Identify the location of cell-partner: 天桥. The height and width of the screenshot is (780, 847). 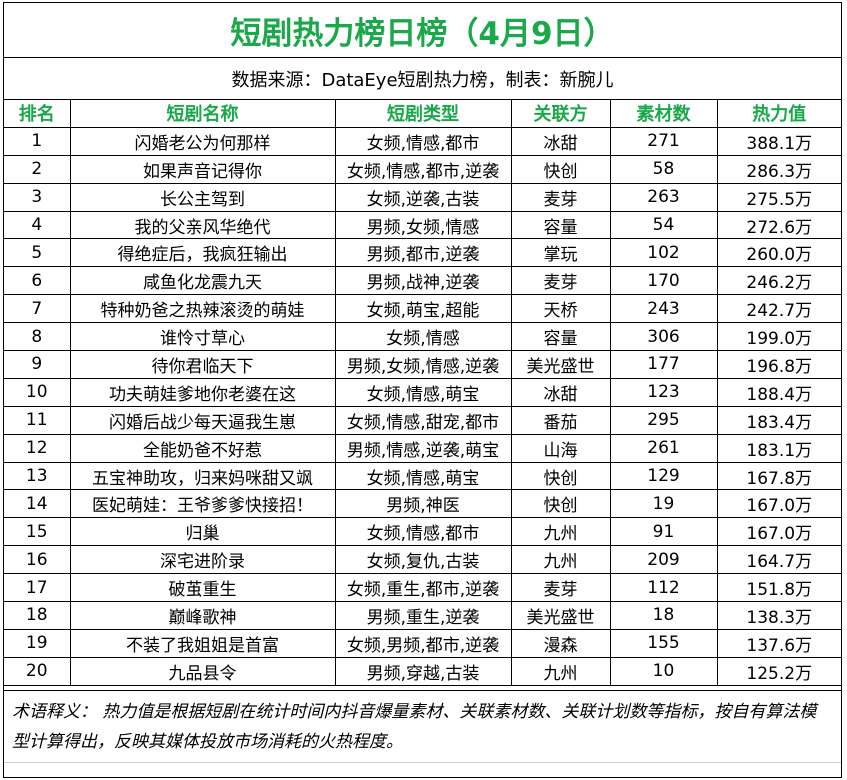
(560, 309).